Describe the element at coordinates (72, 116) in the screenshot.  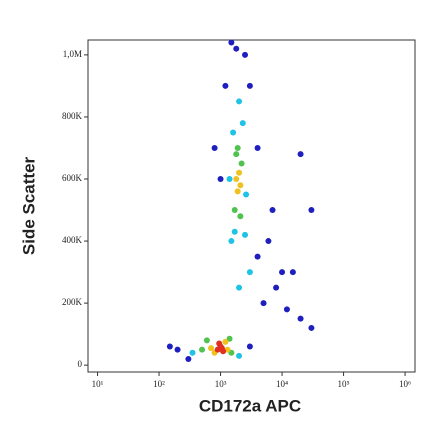
I see `y-tick-label: 800K` at that location.